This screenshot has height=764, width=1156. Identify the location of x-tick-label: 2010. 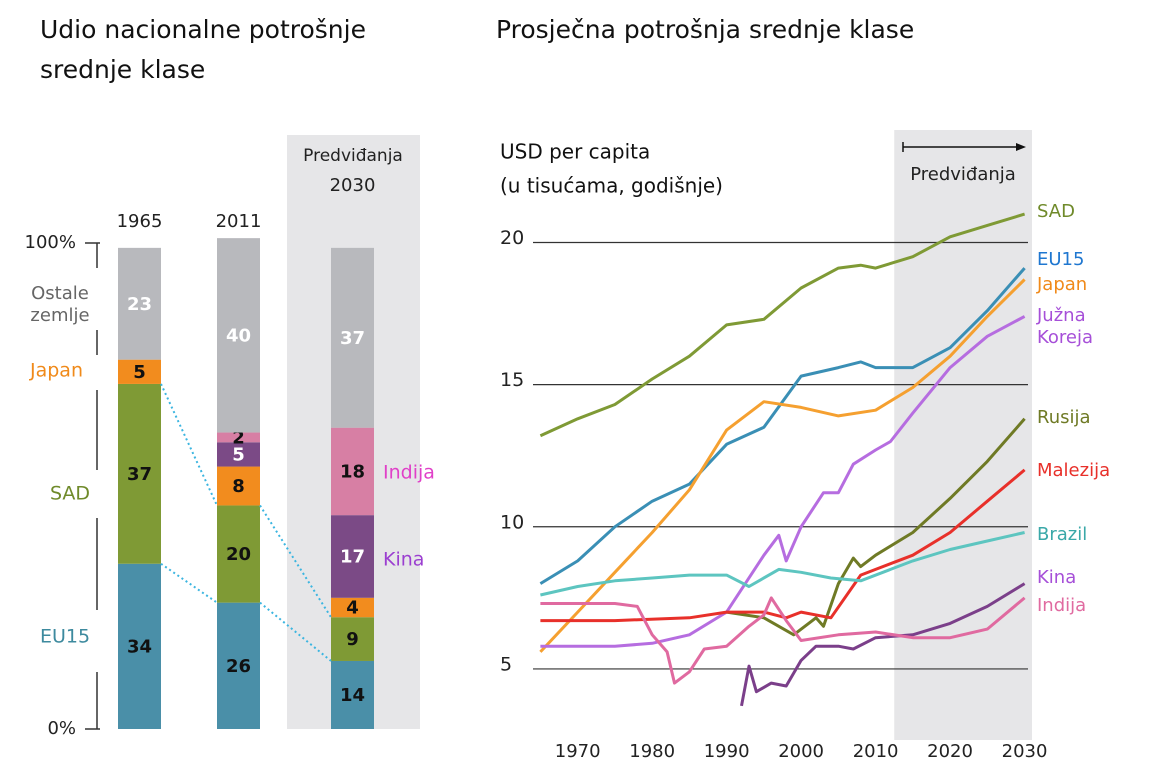
(876, 751).